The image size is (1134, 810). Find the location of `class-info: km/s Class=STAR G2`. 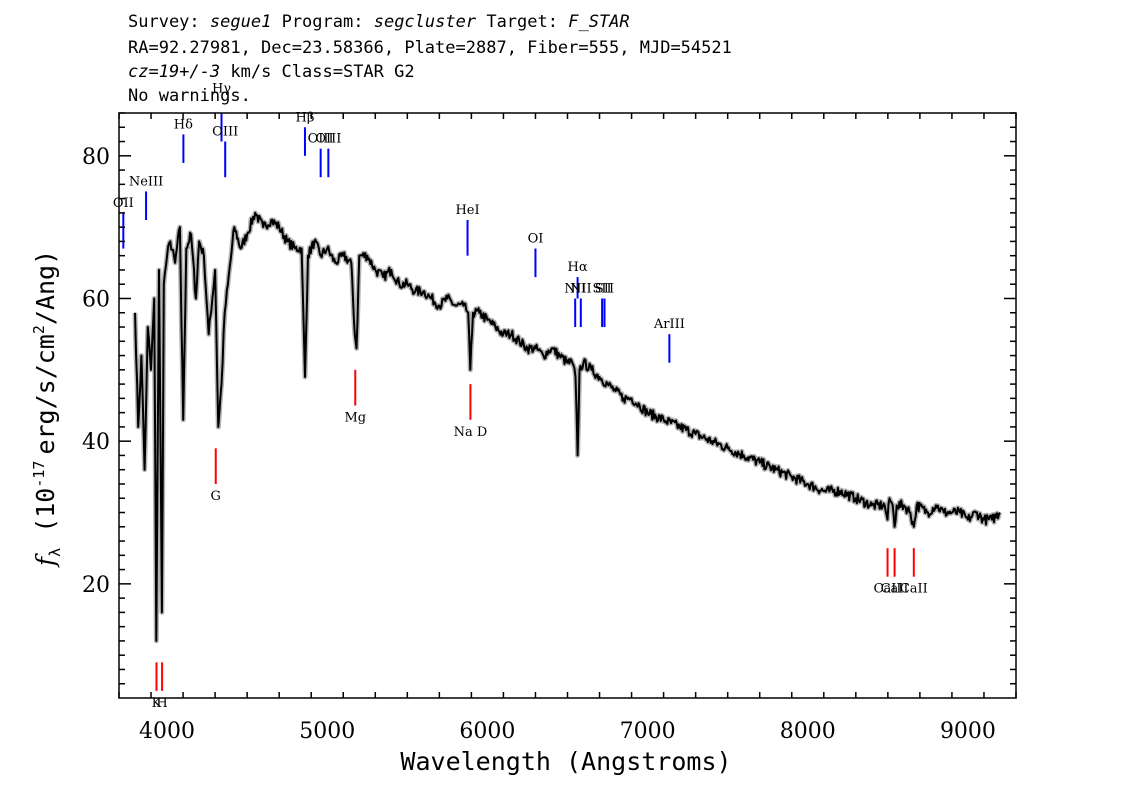

class-info: km/s Class=STAR G2 is located at coordinates (322, 72).